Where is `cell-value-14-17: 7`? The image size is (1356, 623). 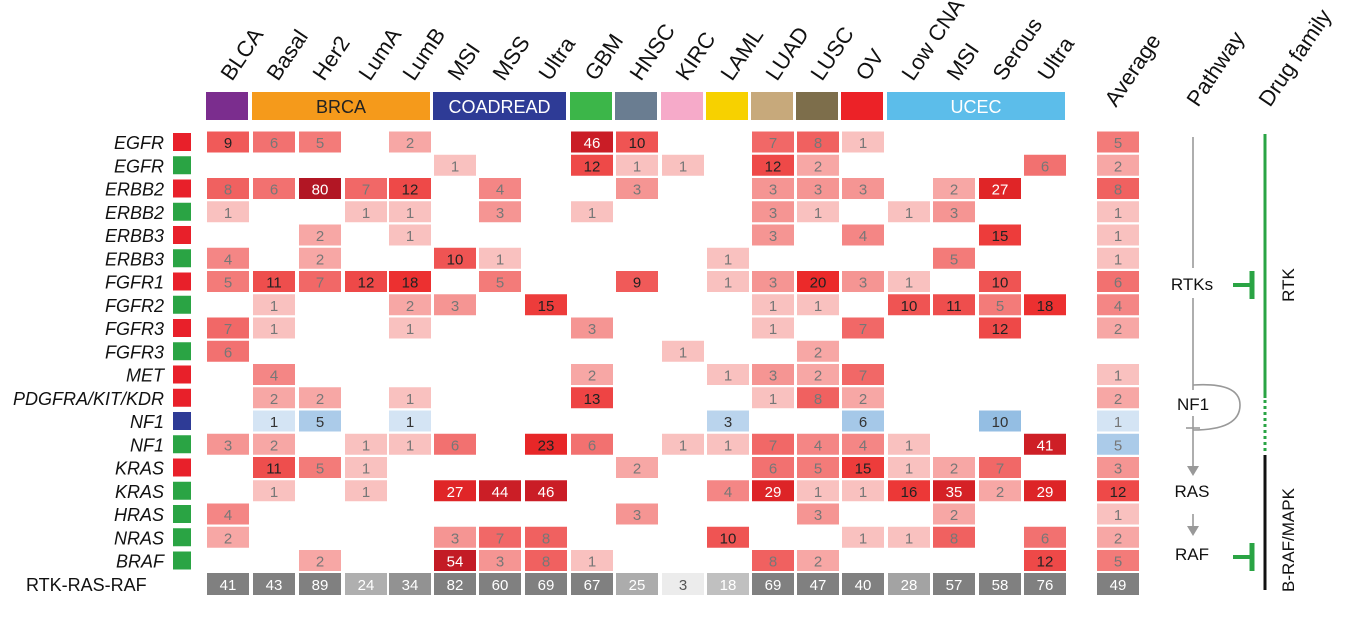 cell-value-14-17: 7 is located at coordinates (1000, 469).